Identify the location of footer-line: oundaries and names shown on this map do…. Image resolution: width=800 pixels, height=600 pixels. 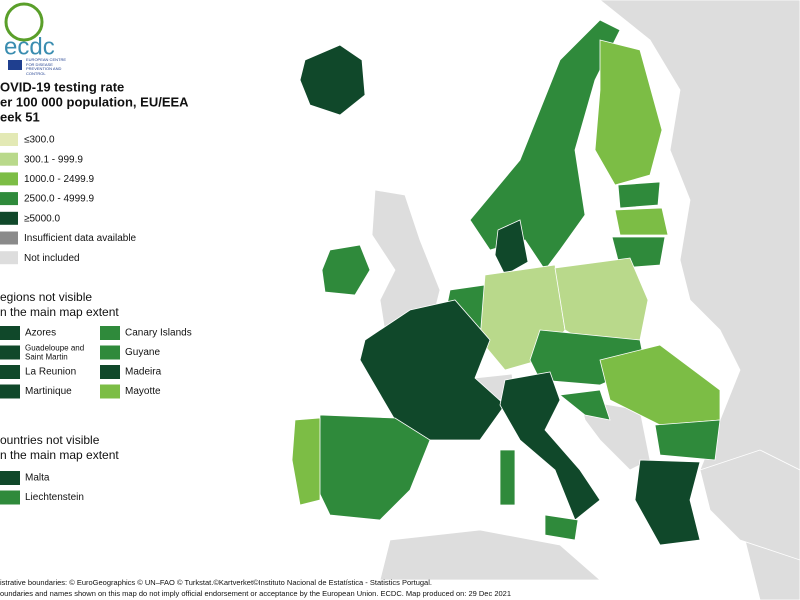
(255, 593).